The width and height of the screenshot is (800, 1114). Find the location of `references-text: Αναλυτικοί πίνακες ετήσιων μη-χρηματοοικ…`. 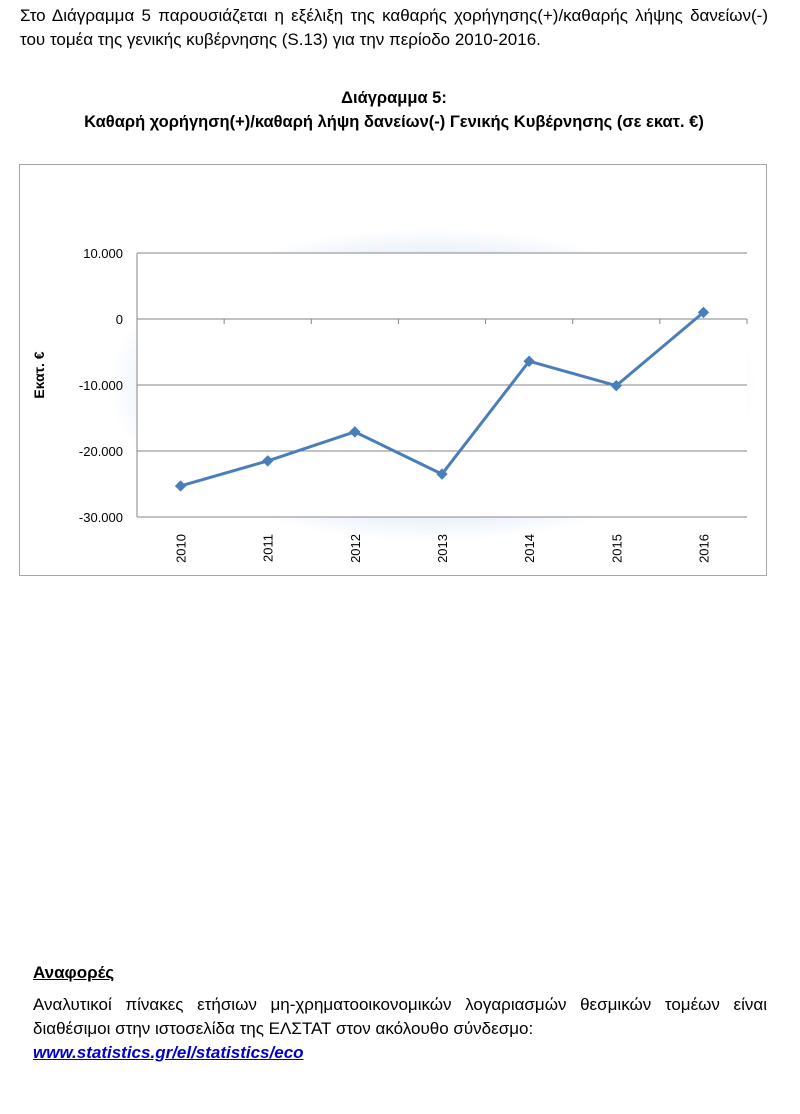

references-text: Αναλυτικοί πίνακες ετήσιων μη-χρηματοοικ… is located at coordinates (400, 1016).